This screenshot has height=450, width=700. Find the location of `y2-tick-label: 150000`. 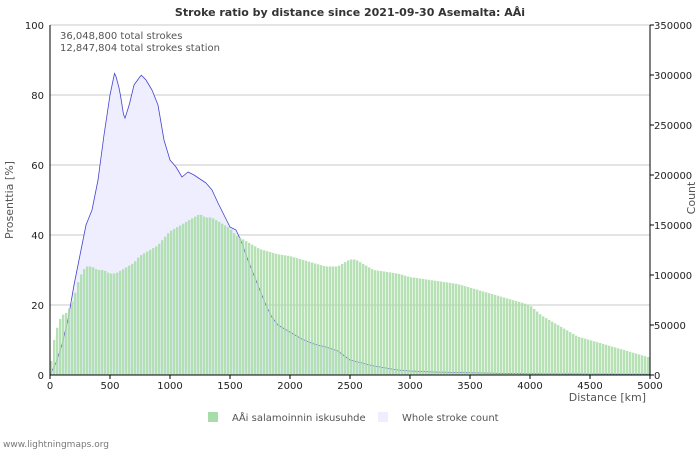

y2-tick-label: 150000 is located at coordinates (673, 226).